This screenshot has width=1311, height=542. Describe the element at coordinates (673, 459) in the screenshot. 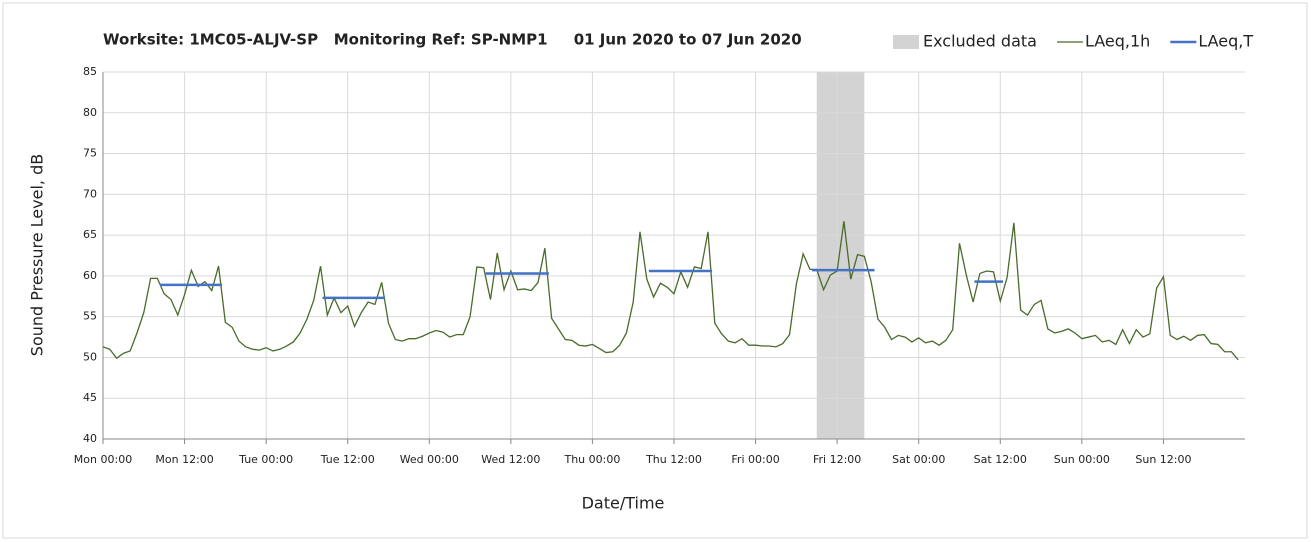

I see `x-tick-label: Thu 12:00` at that location.